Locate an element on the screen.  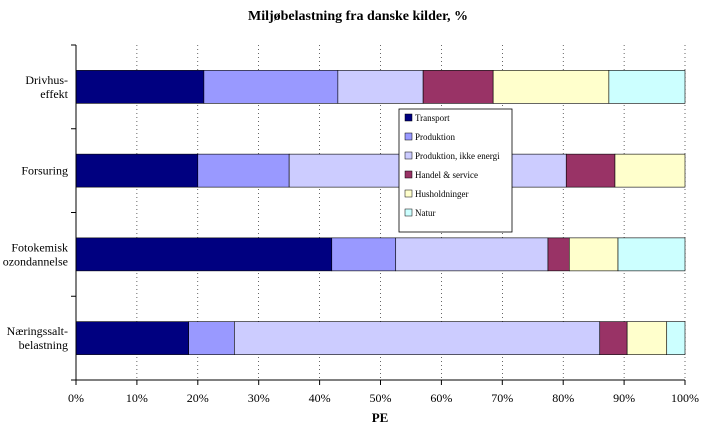
category-label: Fotokemisk is located at coordinates (39, 247).